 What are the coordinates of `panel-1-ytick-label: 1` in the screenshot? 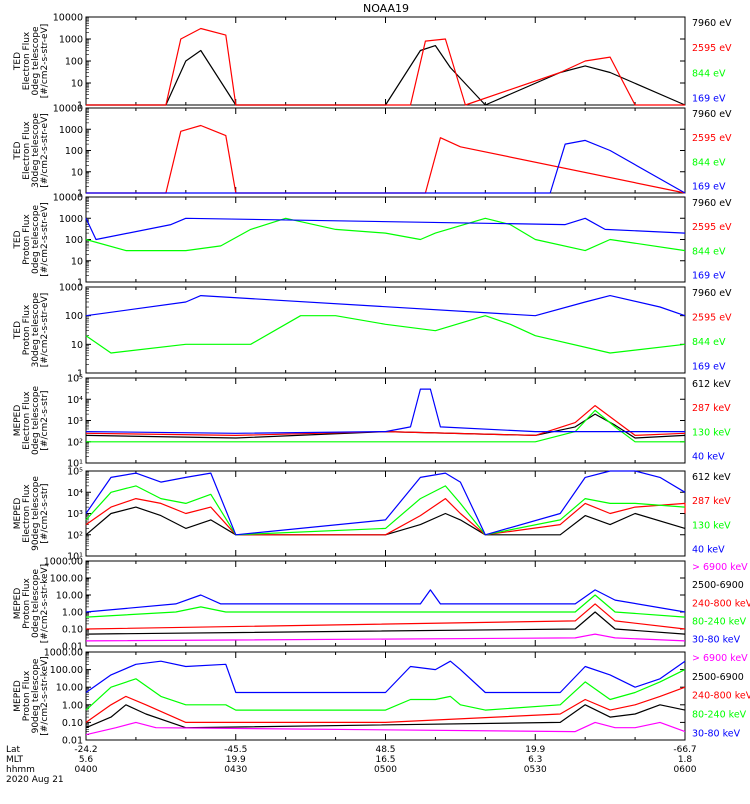 It's located at (80, 106).